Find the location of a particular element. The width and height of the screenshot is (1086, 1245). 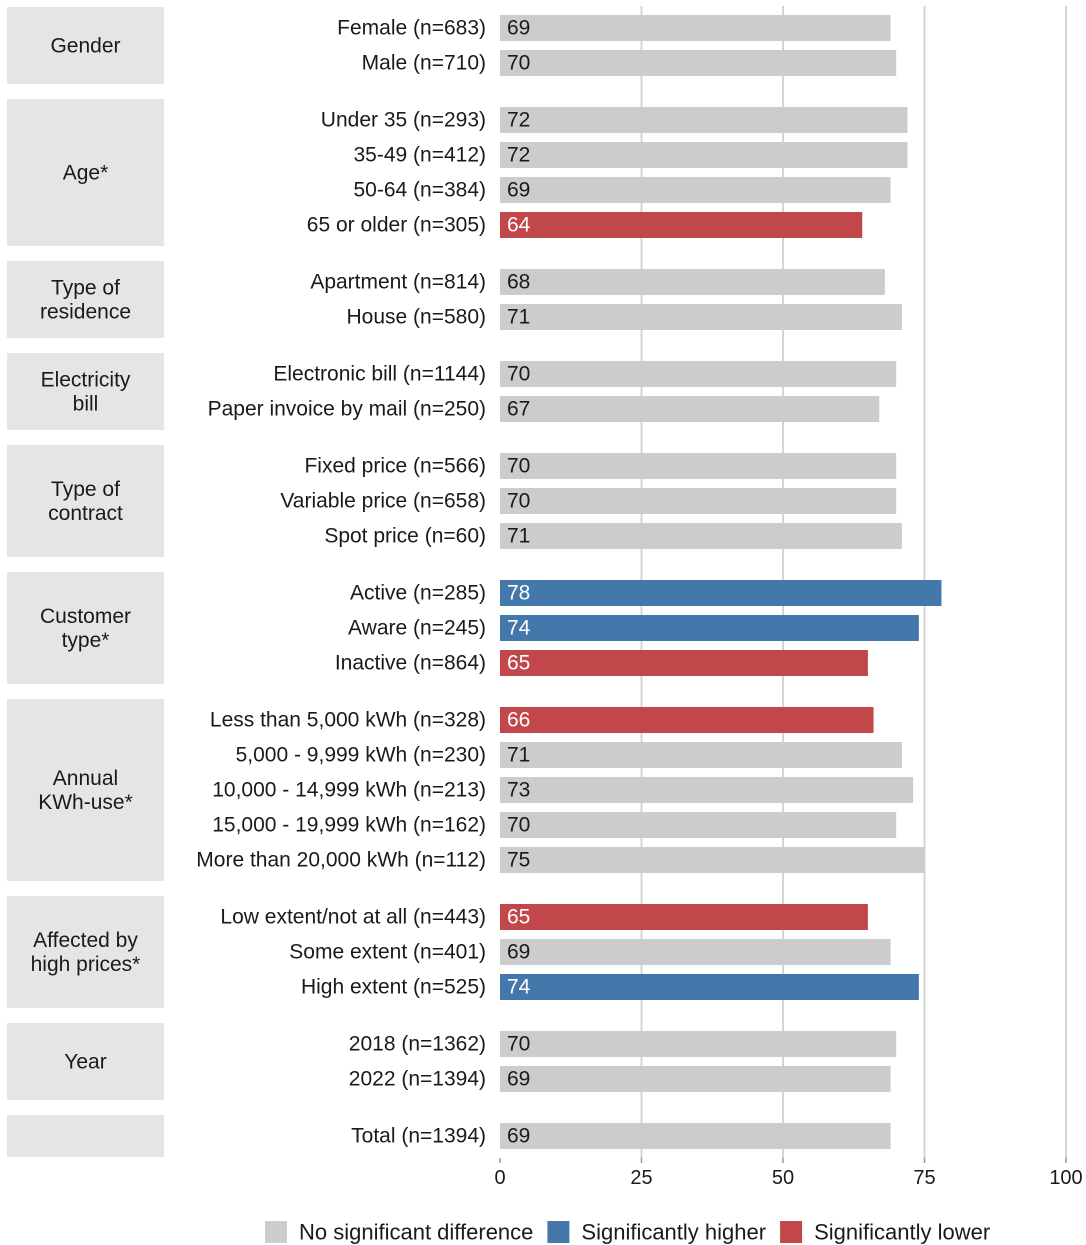

group-label: Electricity bill is located at coordinates (86, 391).